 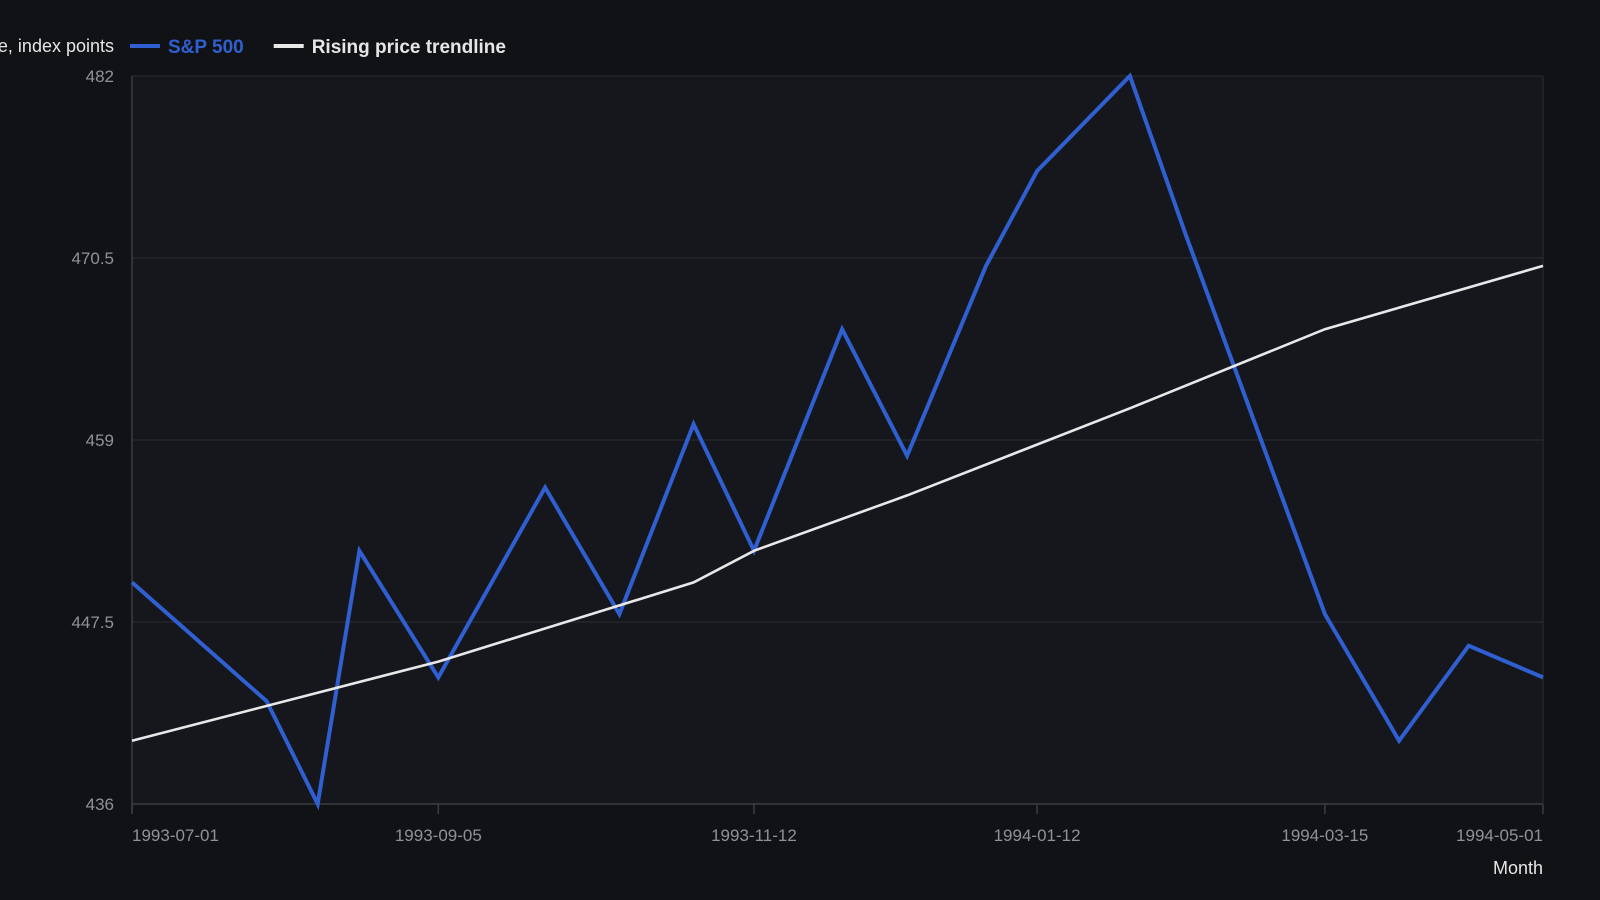 What do you see at coordinates (57, 46) in the screenshot?
I see `y-axis-label: Close, index points` at bounding box center [57, 46].